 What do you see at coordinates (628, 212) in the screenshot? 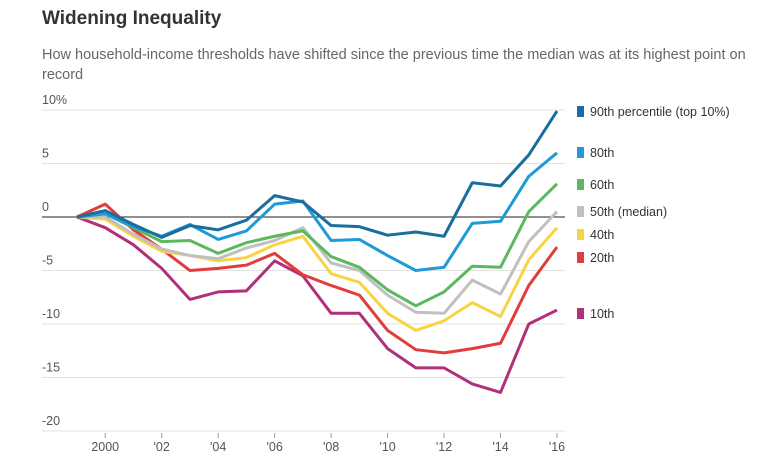
I see `legend-label: 50th (median)` at bounding box center [628, 212].